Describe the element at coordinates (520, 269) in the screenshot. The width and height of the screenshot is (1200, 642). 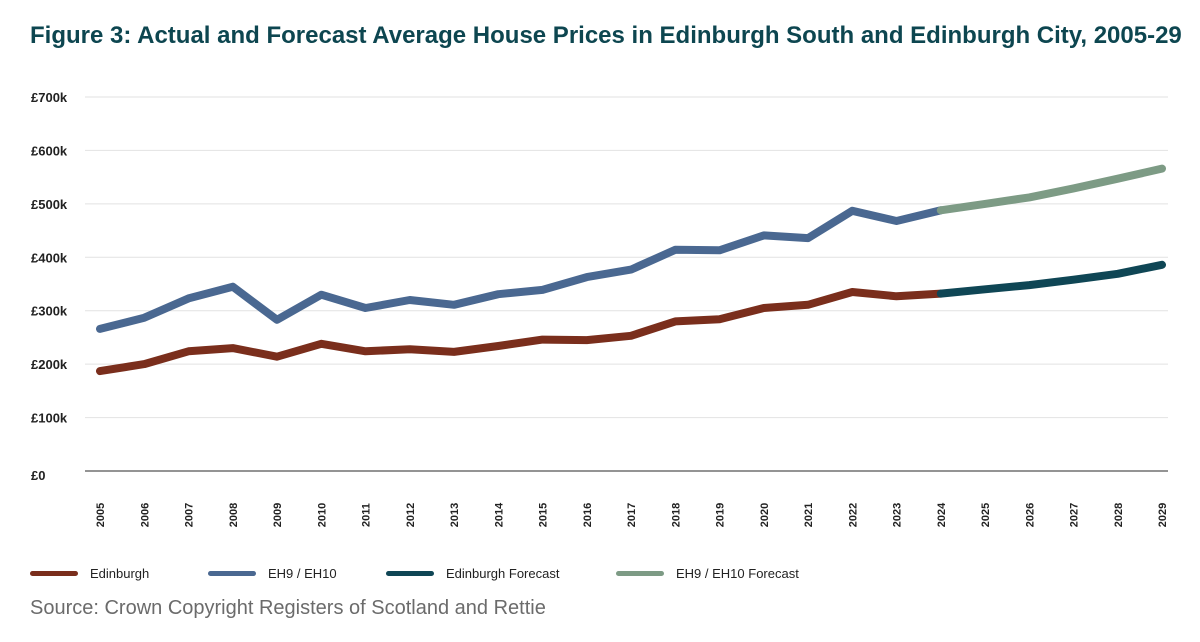
I see `series-line-eh9-eh10` at that location.